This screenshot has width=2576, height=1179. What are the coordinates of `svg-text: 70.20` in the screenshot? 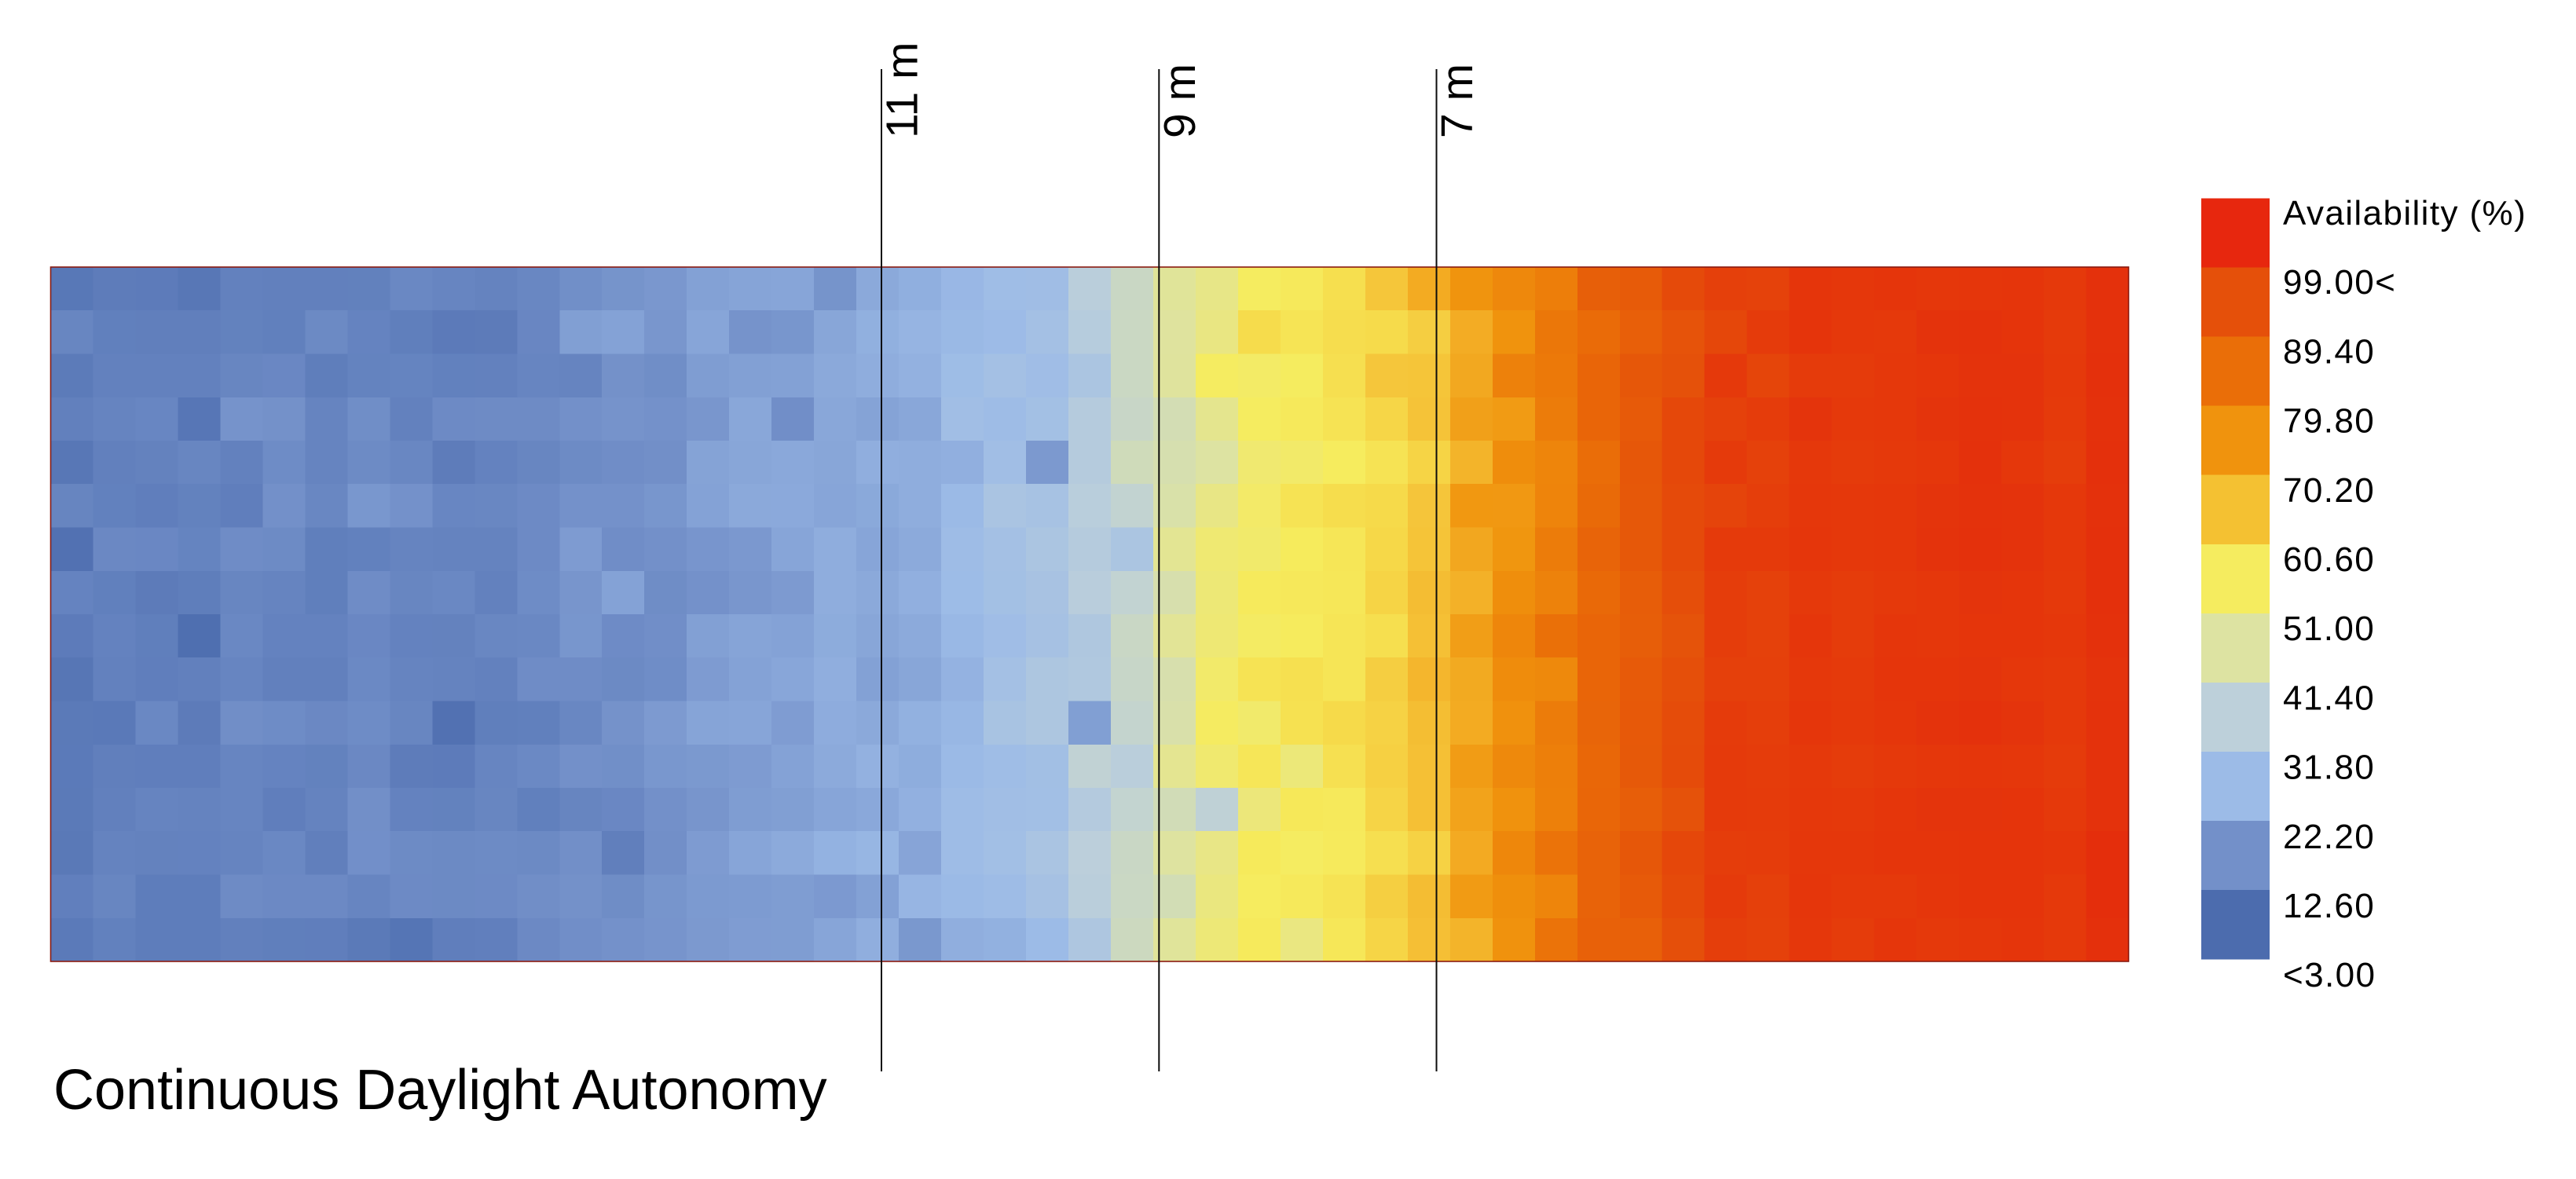 It's located at (2329, 491).